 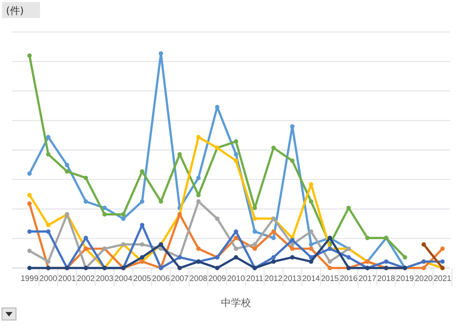 I want to click on x-tick-label: 2001, so click(x=67, y=278).